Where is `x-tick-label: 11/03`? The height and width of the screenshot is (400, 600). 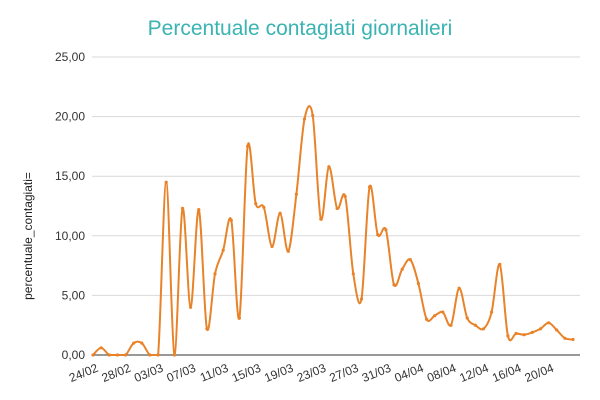 x-tick-label: 11/03 is located at coordinates (214, 373).